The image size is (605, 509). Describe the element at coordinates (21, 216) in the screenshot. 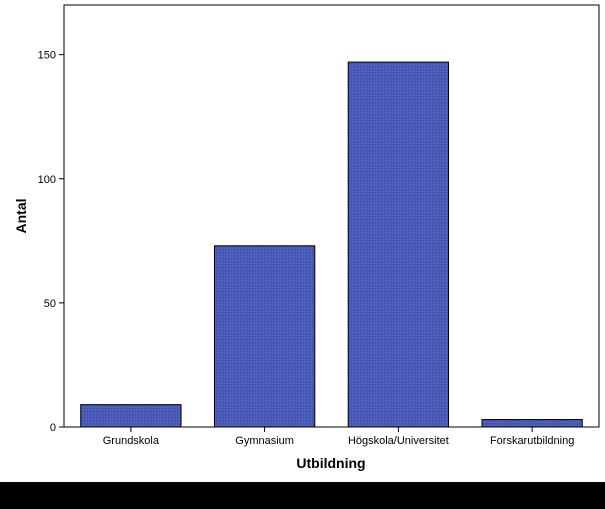

I see `y-axis-title: Antal` at that location.